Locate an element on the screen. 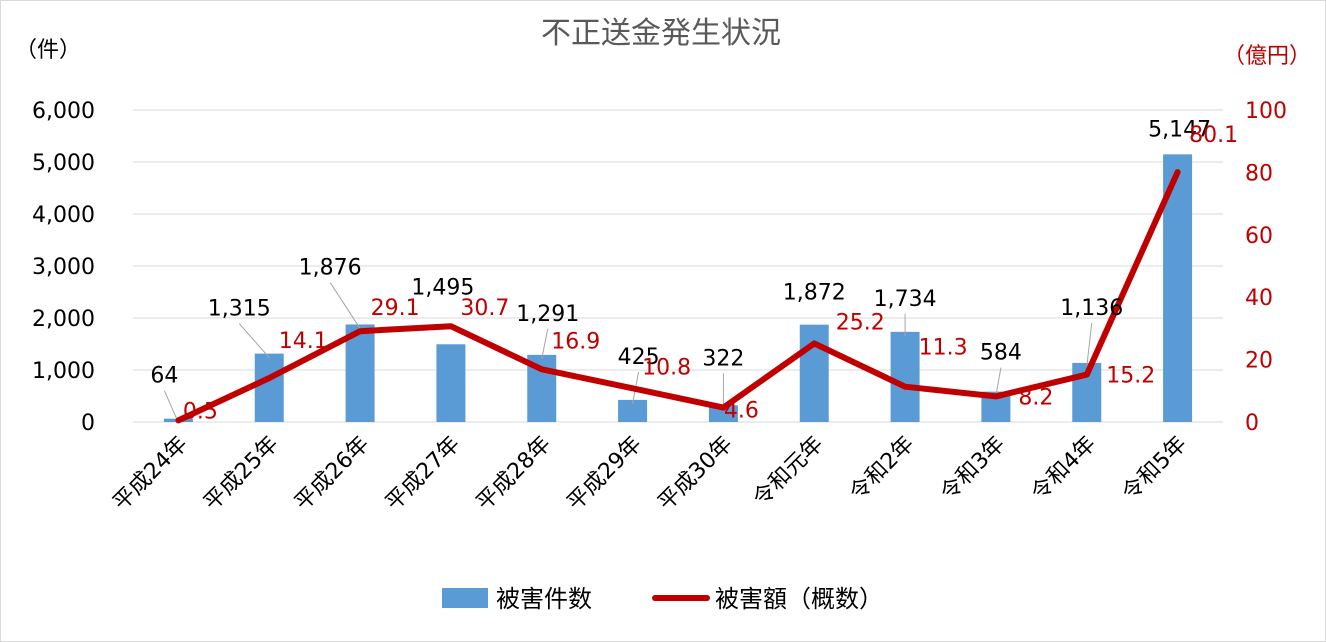 This screenshot has height=642, width=1326. left-tick-label: 0 is located at coordinates (88, 423).